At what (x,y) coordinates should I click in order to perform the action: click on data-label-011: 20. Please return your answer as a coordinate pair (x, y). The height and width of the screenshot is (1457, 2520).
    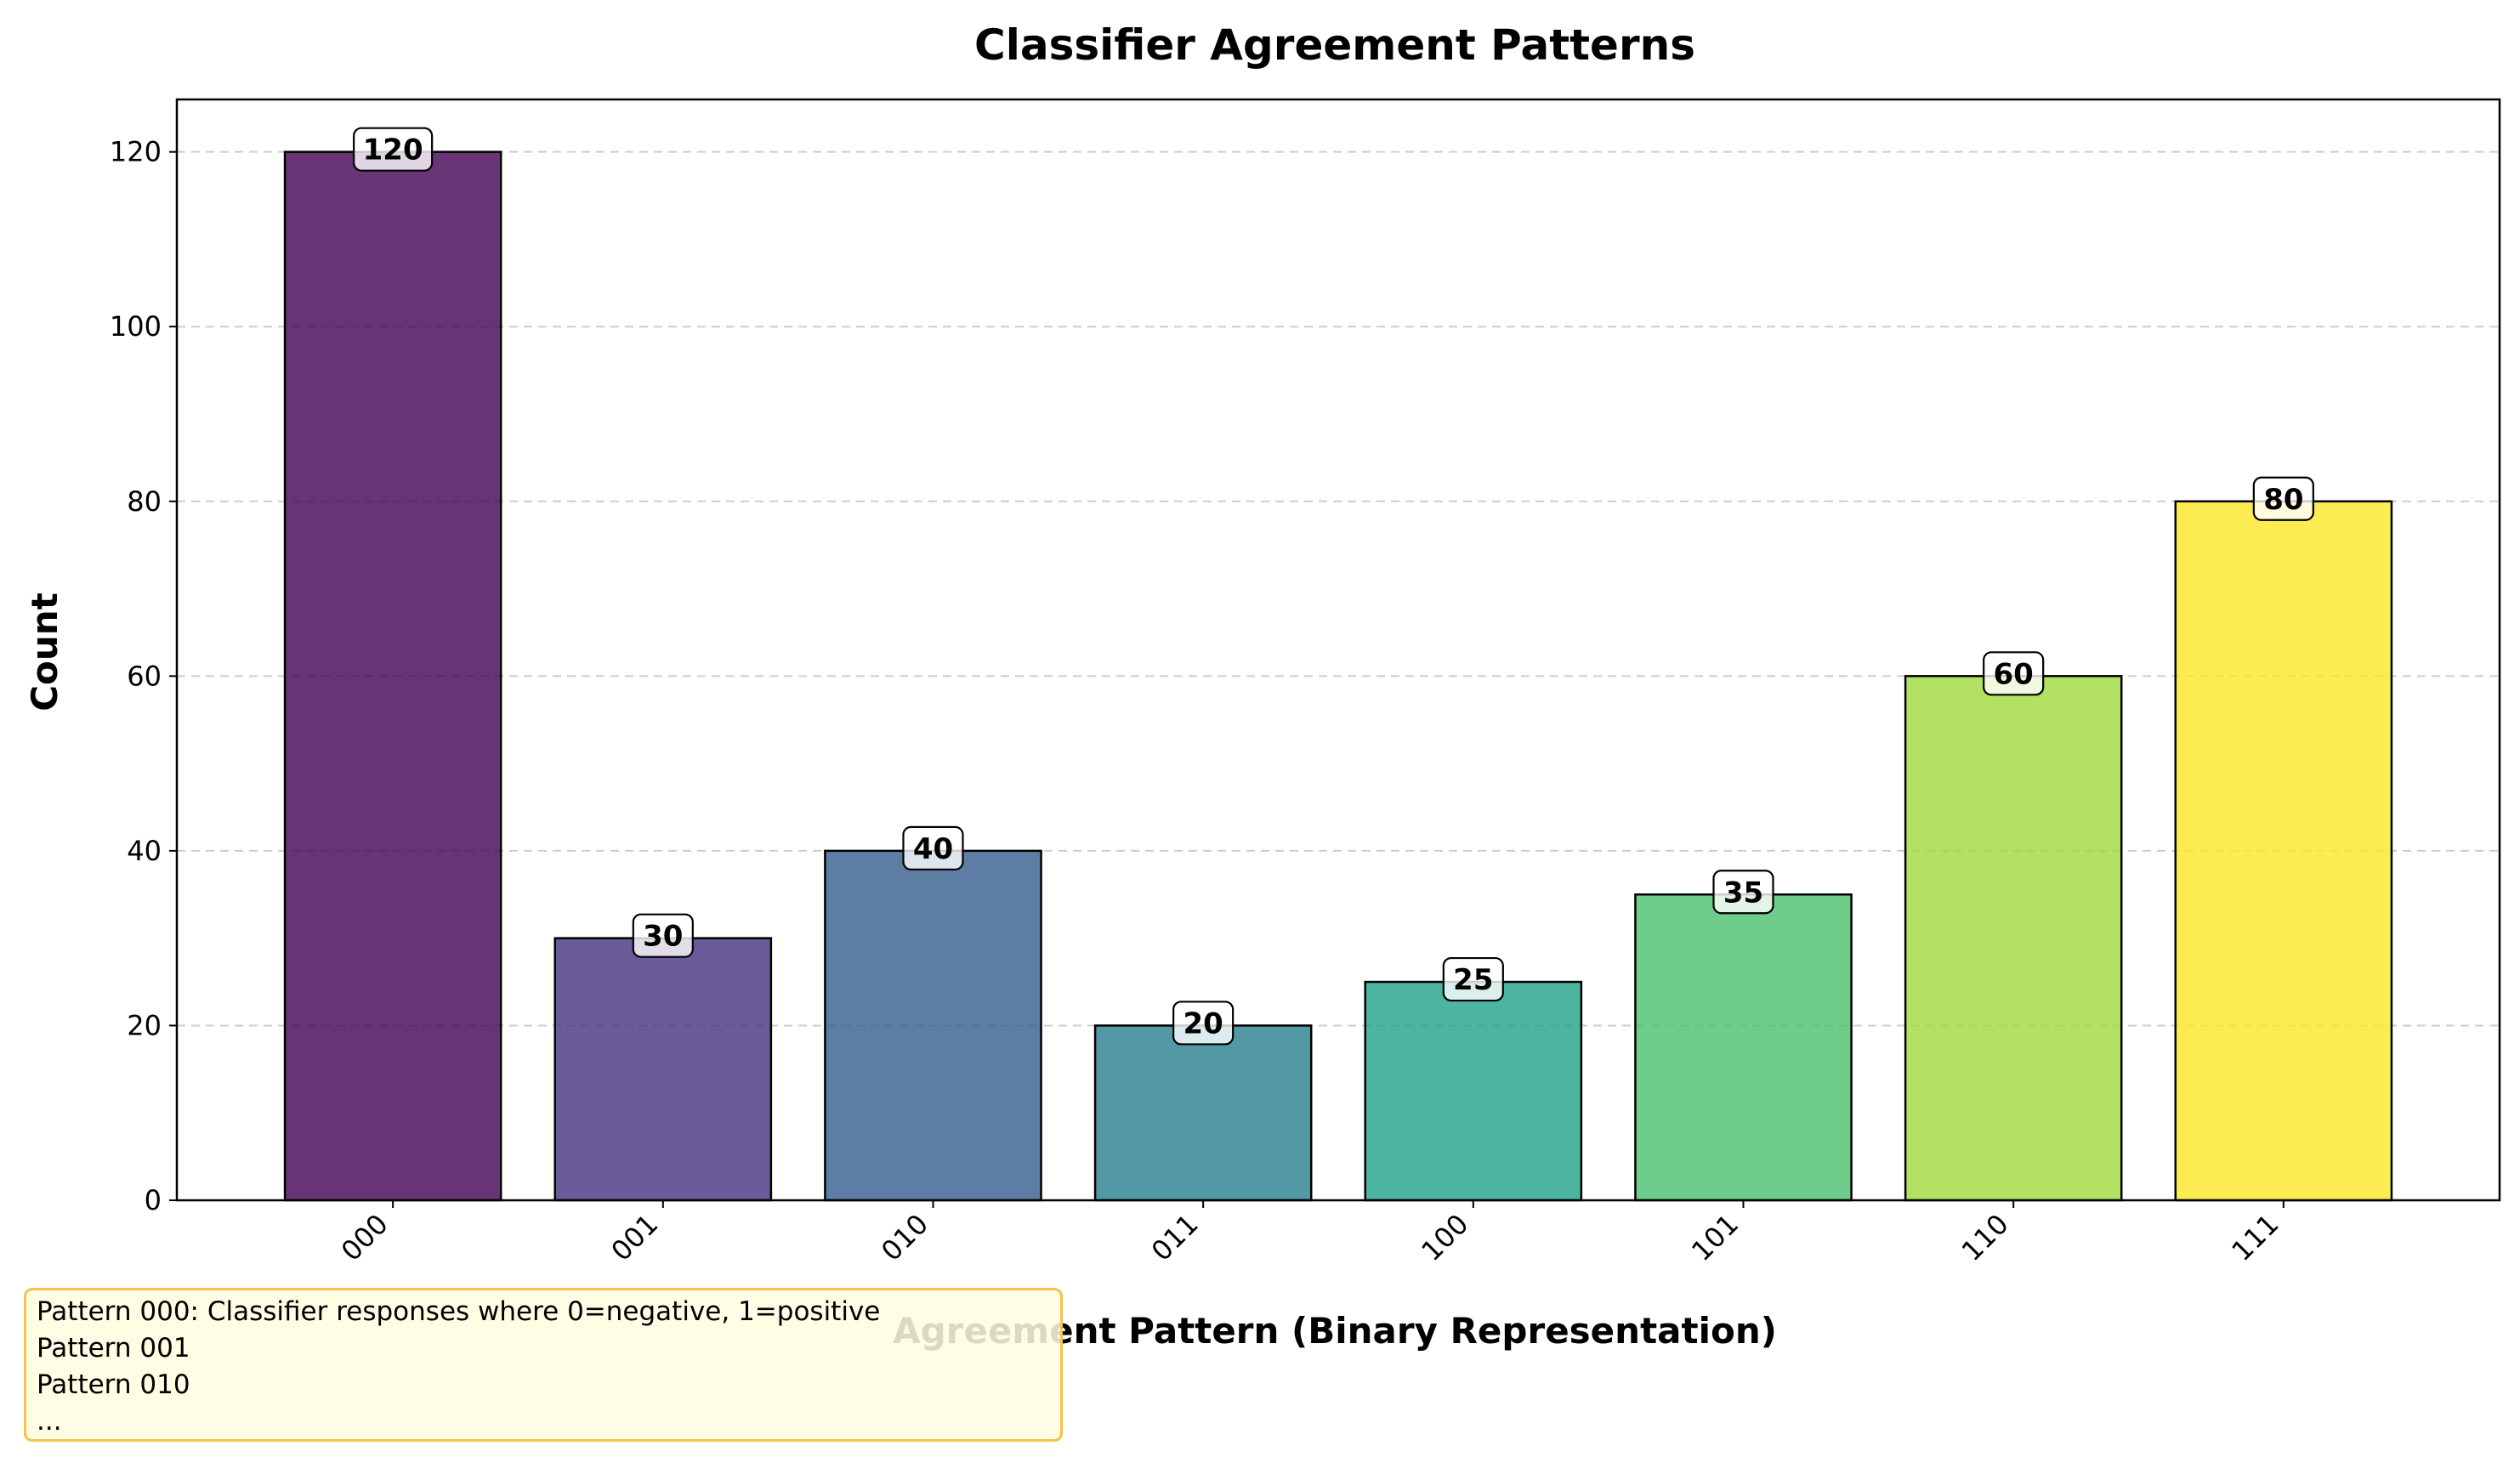
    Looking at the image, I should click on (1203, 1023).